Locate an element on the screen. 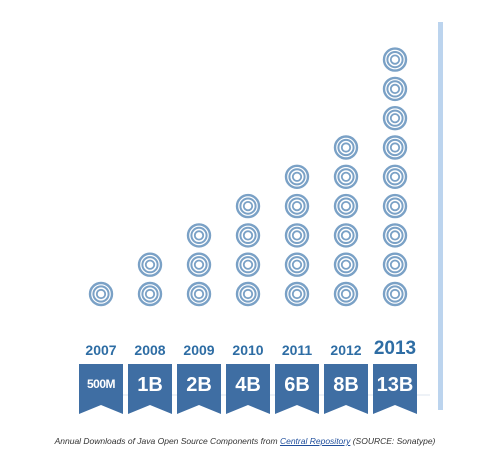 The image size is (490, 459). year-label-2009: 2009 is located at coordinates (198, 350).